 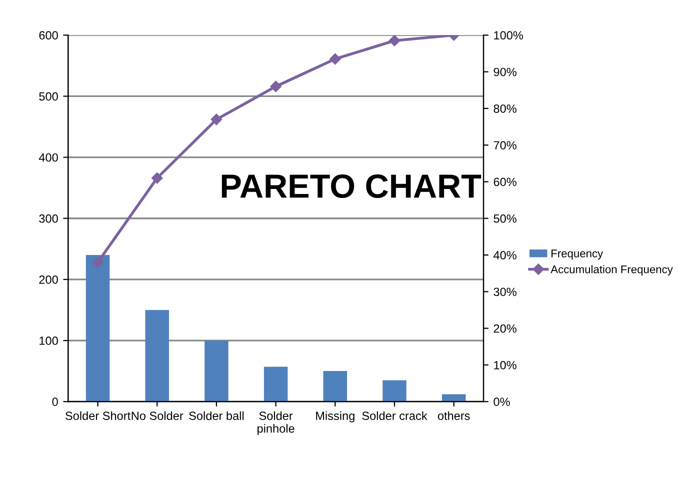 What do you see at coordinates (505, 218) in the screenshot?
I see `y2-tick-label: 50%` at bounding box center [505, 218].